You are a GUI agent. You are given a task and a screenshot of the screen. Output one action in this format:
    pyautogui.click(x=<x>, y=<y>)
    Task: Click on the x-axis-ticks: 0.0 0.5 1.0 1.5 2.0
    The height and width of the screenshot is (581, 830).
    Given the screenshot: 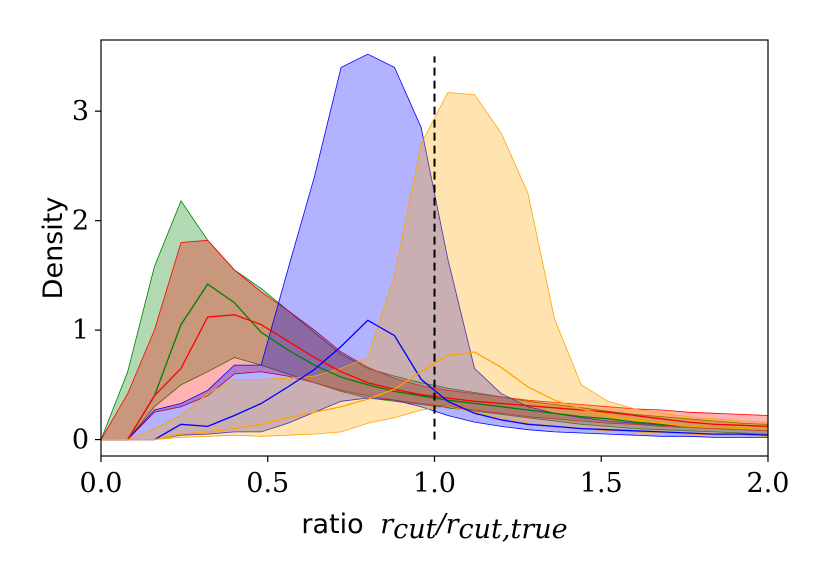 What is the action you would take?
    pyautogui.click(x=435, y=477)
    